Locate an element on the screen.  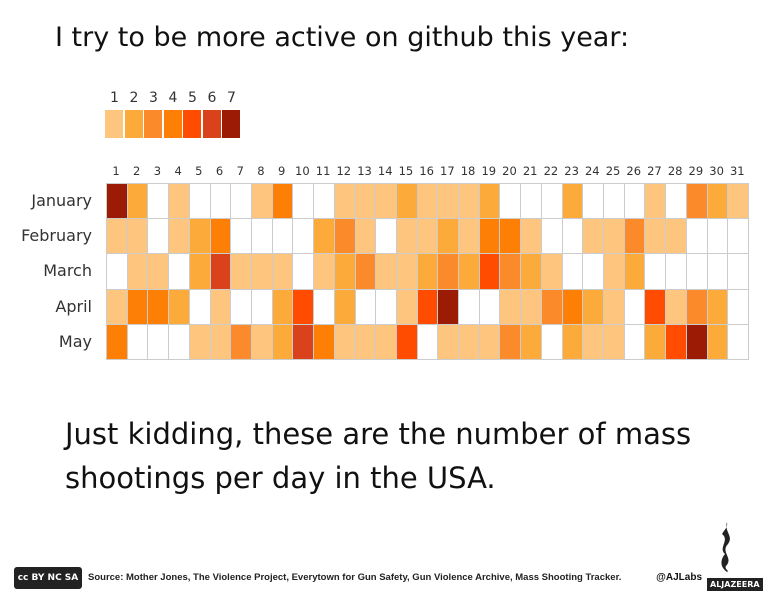
legend-label: 5 is located at coordinates (192, 98).